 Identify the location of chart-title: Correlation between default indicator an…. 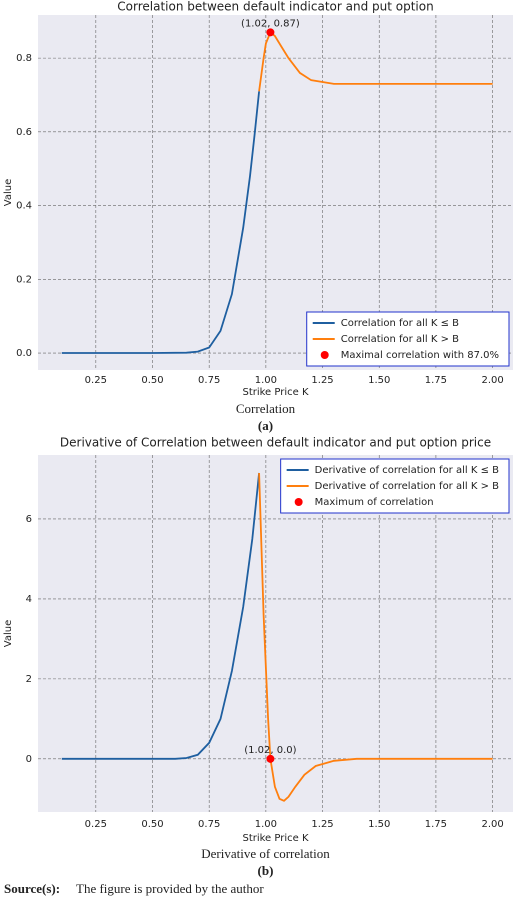
(275, 7).